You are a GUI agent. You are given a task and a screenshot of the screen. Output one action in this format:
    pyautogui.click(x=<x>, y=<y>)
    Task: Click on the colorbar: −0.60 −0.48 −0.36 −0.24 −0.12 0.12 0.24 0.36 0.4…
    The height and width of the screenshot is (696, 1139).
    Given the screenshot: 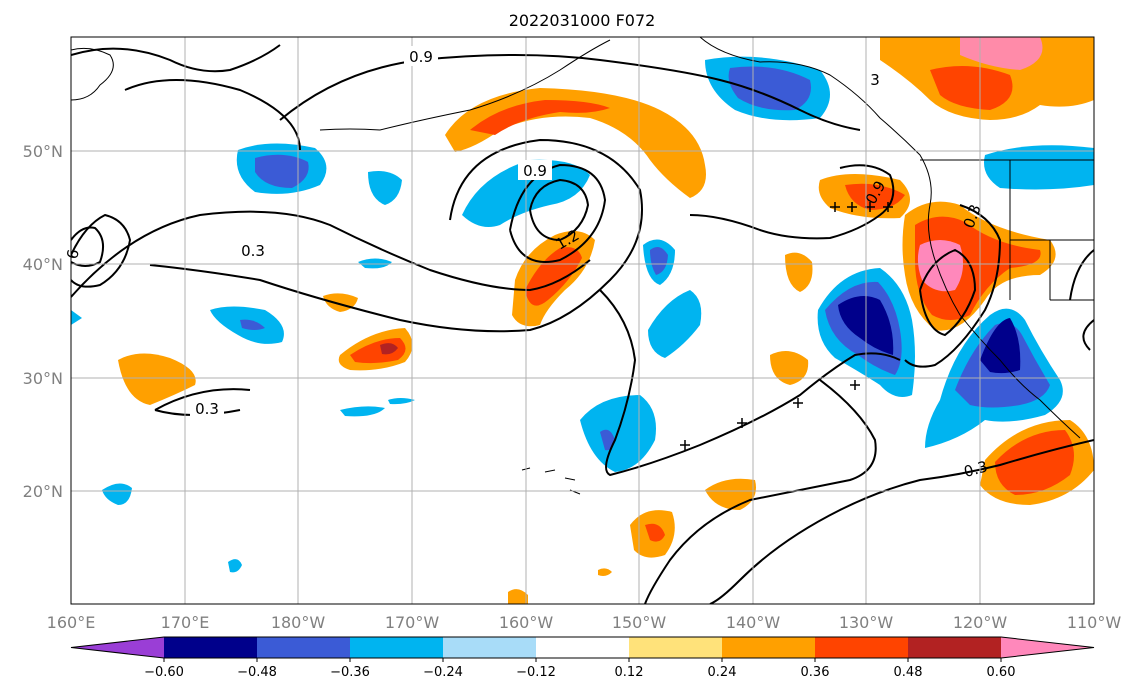 What is the action you would take?
    pyautogui.click(x=582, y=658)
    